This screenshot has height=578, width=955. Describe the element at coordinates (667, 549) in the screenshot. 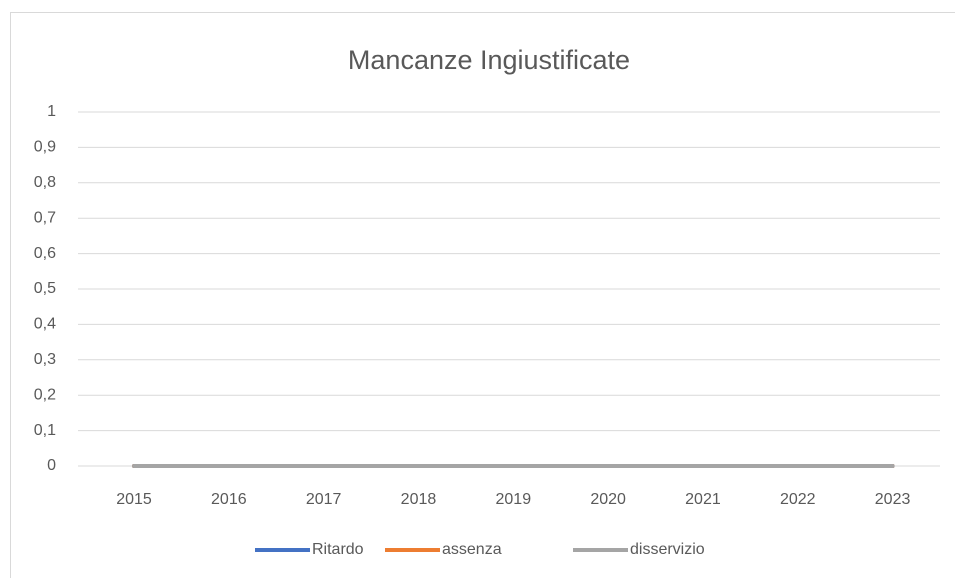

I see `legend-label: disservizio` at that location.